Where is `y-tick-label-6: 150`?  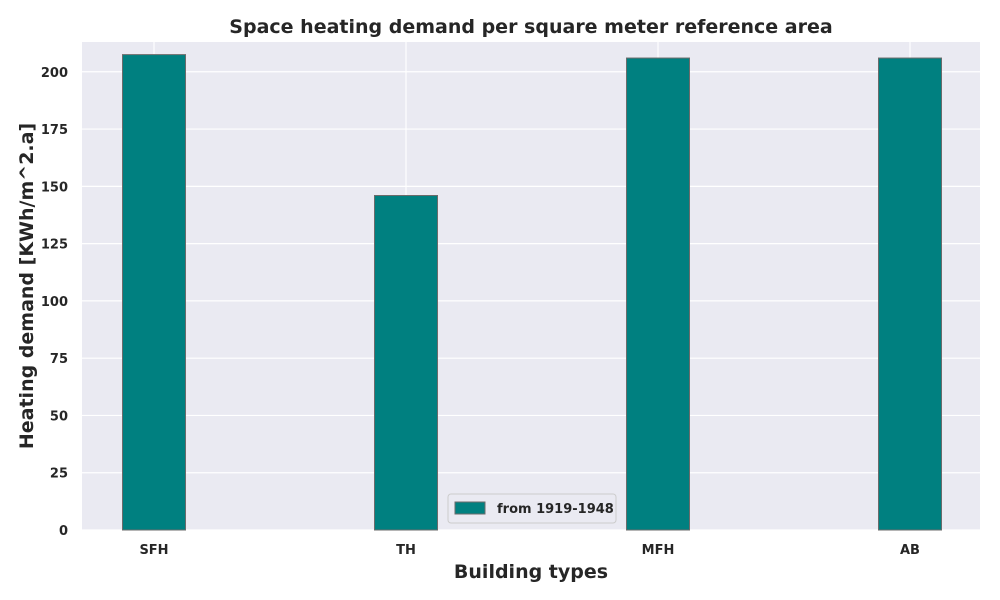
y-tick-label-6: 150 is located at coordinates (54, 187).